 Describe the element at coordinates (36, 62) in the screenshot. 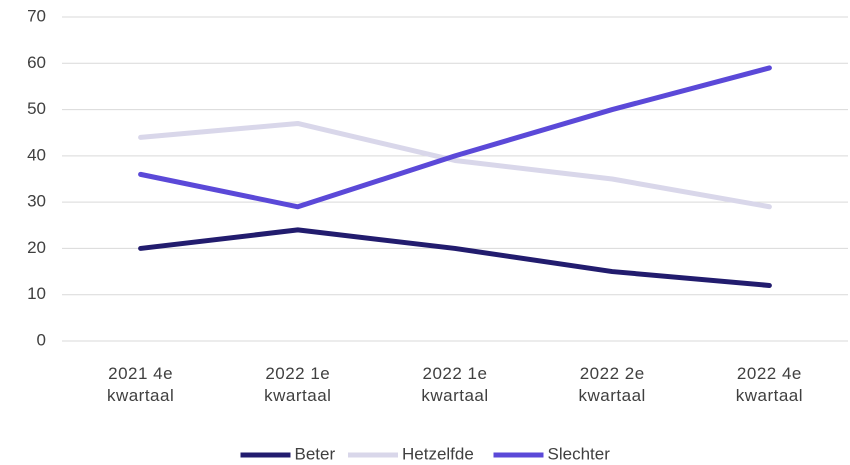

I see `y-tick-label: 60` at that location.